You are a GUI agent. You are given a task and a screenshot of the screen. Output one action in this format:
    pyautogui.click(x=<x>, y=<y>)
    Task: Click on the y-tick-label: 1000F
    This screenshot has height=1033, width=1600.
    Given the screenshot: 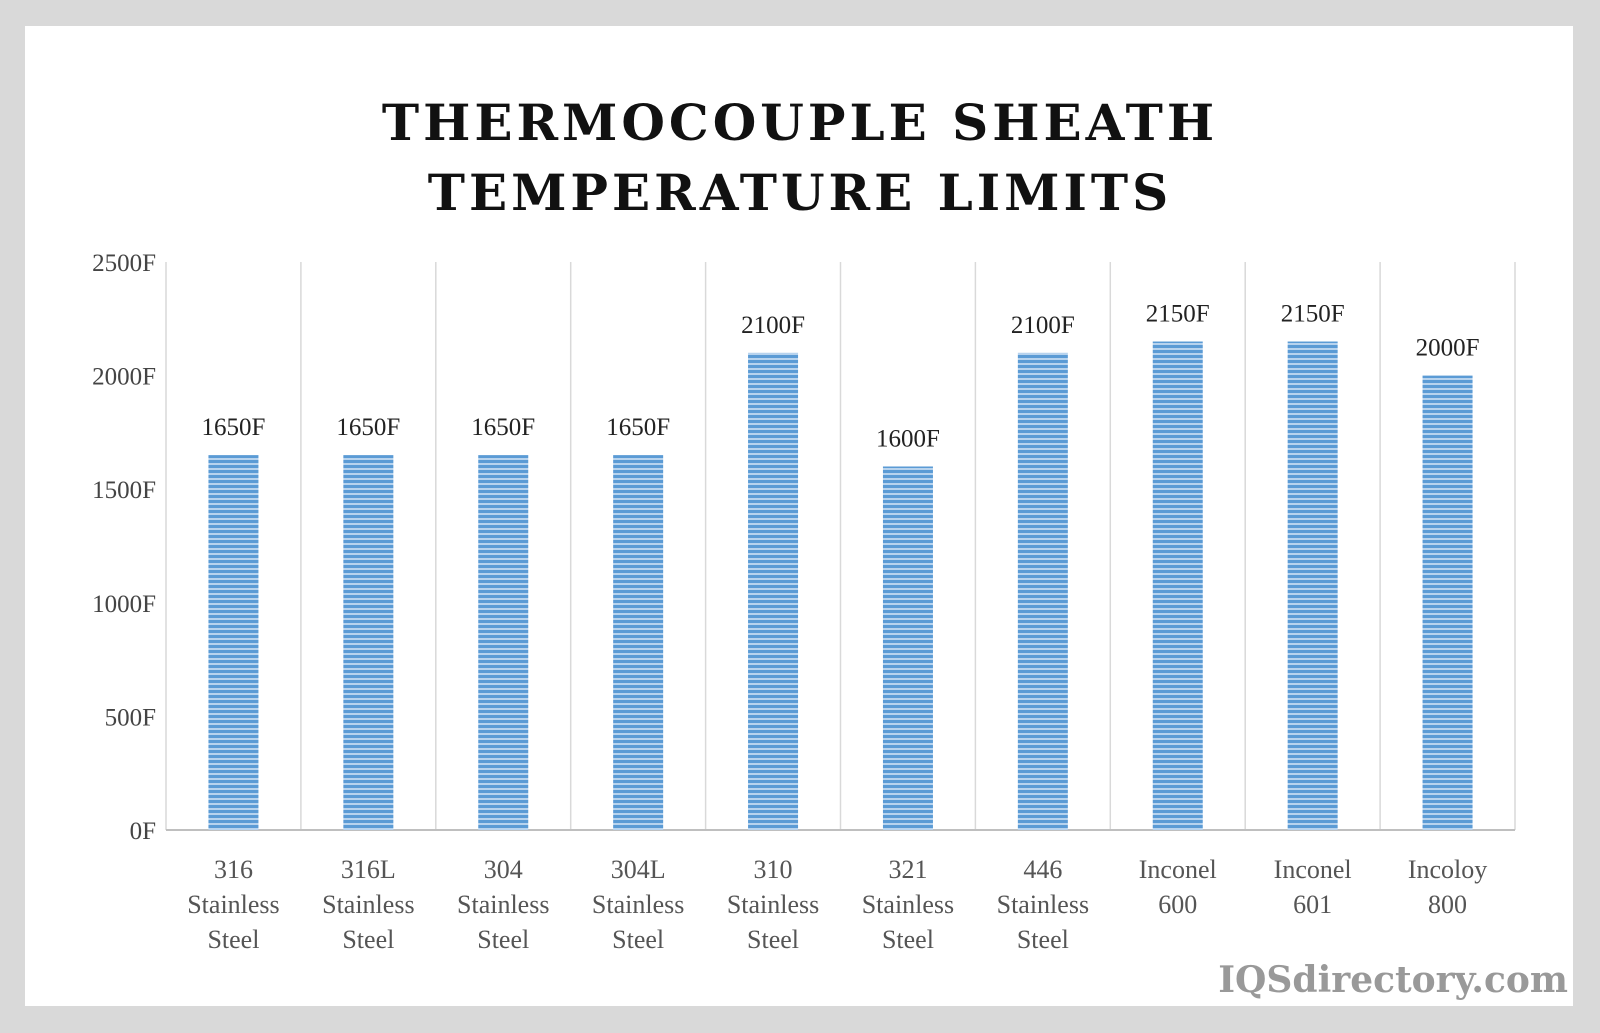 What is the action you would take?
    pyautogui.click(x=124, y=604)
    